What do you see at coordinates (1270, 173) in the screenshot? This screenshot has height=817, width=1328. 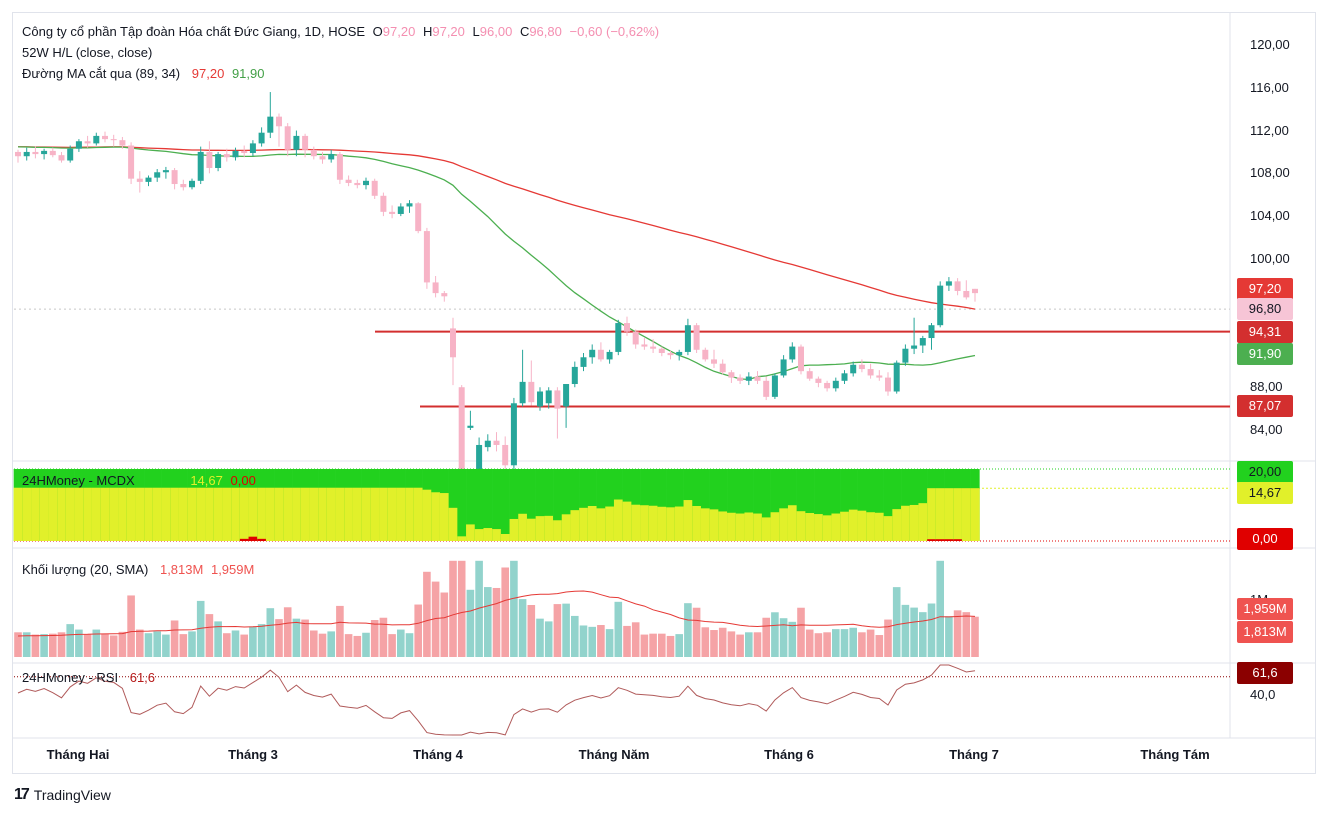 I see `price-axis-label: 108,00` at bounding box center [1270, 173].